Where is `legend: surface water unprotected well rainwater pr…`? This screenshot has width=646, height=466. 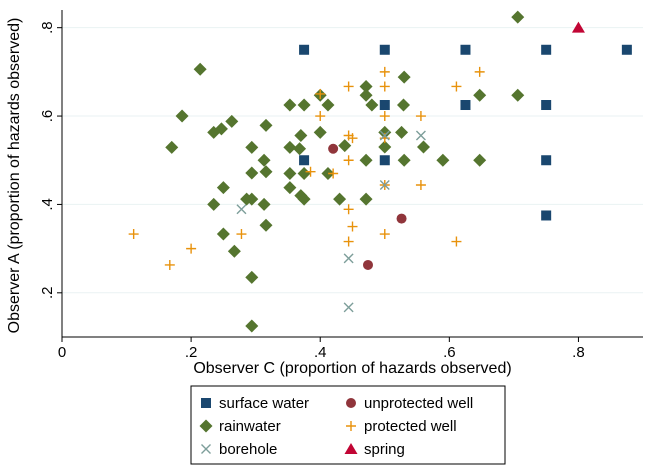
legend: surface water unprotected well rainwater pr… is located at coordinates (348, 425).